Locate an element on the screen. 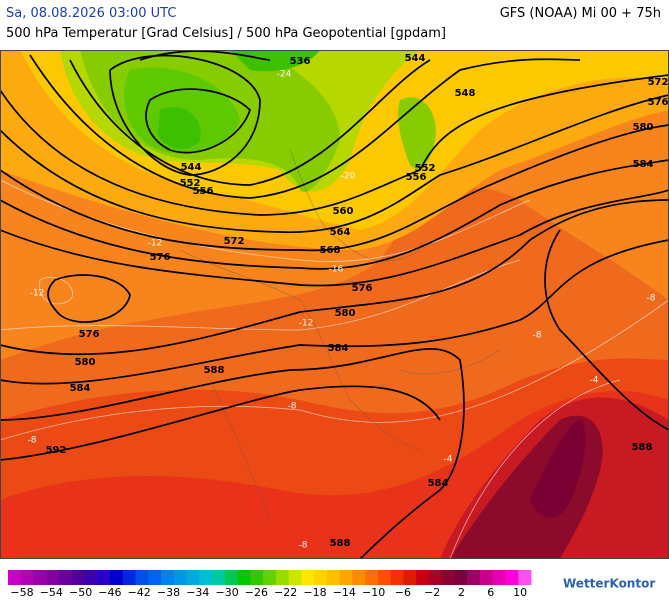 The width and height of the screenshot is (669, 600). colorbar-label: −38 is located at coordinates (168, 592).